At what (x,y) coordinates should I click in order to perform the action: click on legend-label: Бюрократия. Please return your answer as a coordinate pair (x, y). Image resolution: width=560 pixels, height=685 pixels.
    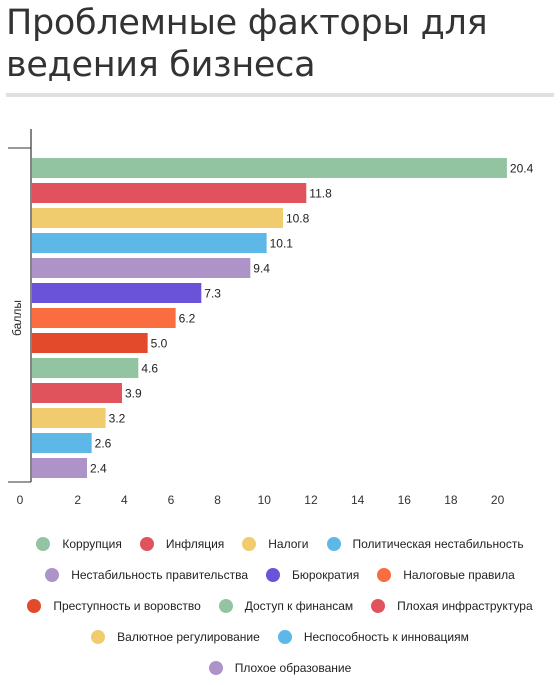
    Looking at the image, I should click on (326, 574).